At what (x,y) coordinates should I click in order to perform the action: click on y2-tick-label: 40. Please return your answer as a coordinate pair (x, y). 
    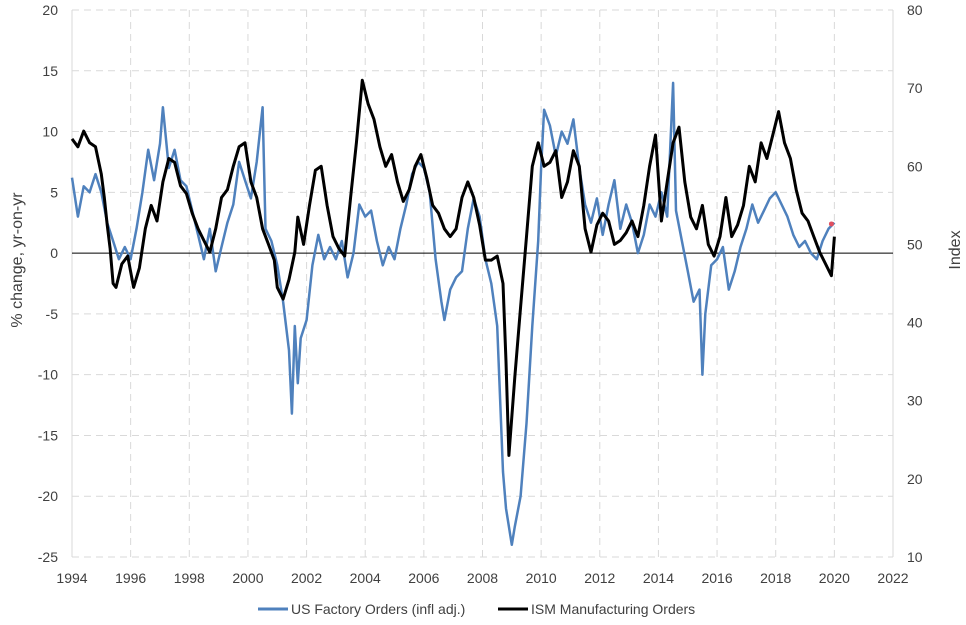
    Looking at the image, I should click on (915, 323).